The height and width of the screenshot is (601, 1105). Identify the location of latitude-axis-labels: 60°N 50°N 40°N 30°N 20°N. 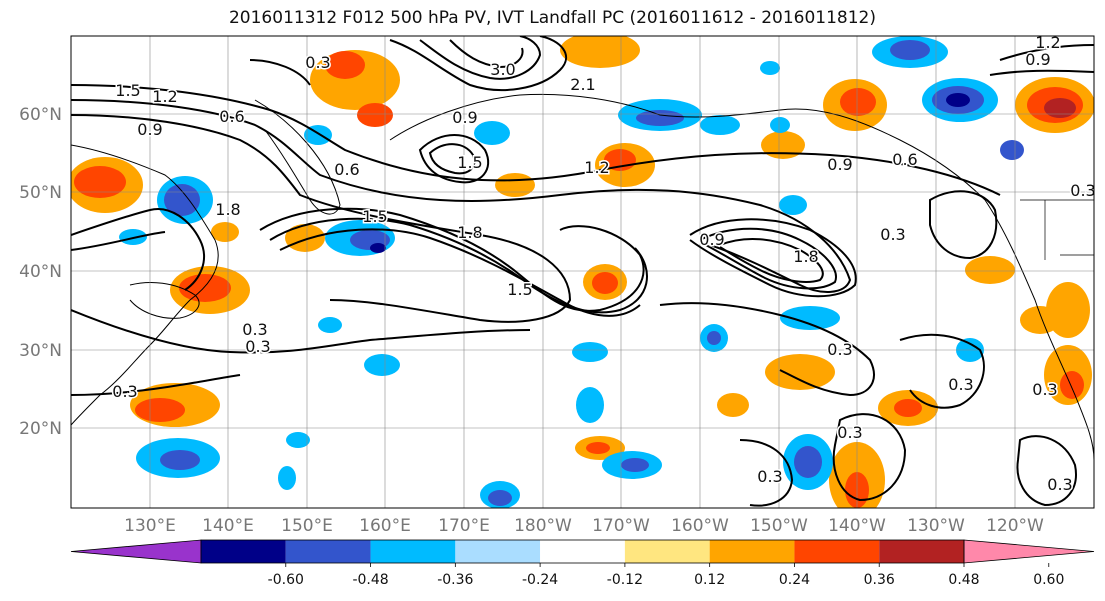
(40, 272).